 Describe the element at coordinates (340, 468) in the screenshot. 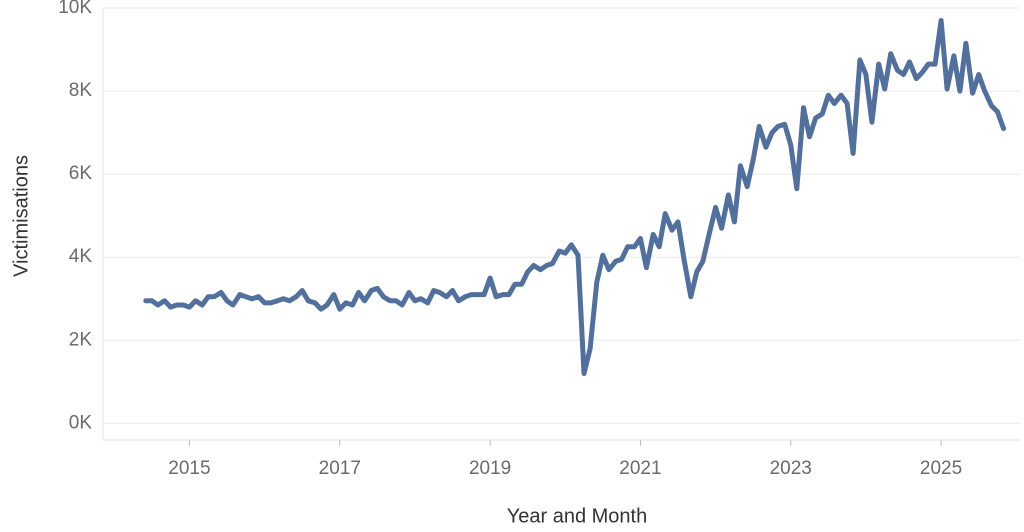

I see `x-tick-label: 2017` at that location.